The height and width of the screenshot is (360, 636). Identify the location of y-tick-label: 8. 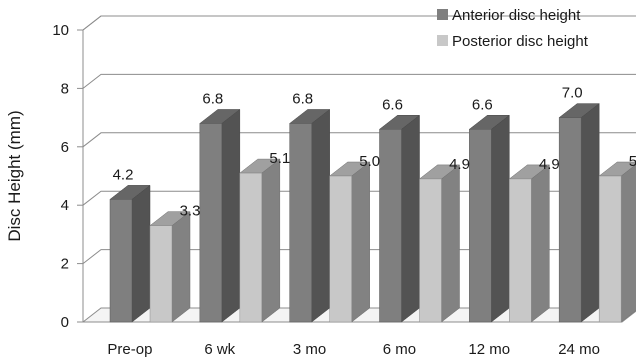
(65, 88).